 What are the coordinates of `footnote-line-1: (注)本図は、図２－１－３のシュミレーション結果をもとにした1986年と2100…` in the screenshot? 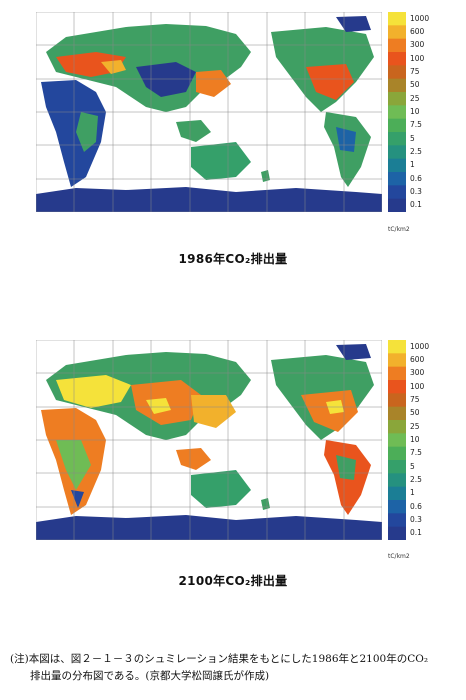 It's located at (219, 659).